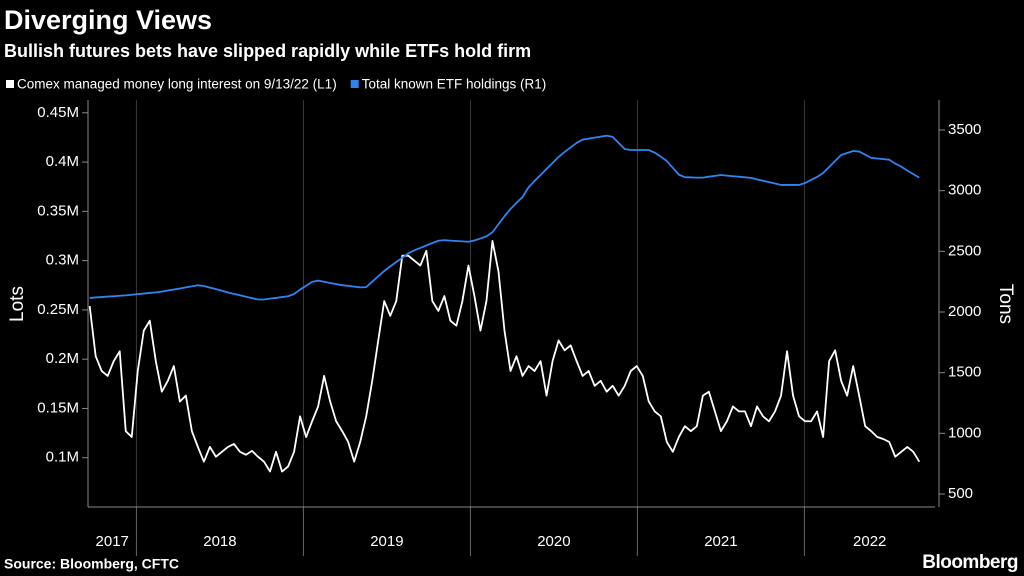 The width and height of the screenshot is (1024, 576). I want to click on y-tick-label: 0.4M, so click(62, 161).